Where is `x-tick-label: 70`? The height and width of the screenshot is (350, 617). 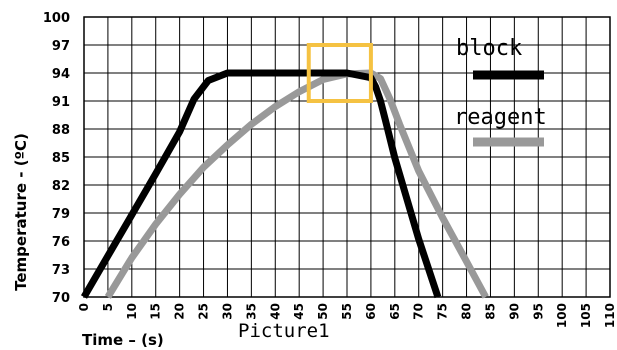
x-tick-label: 70 is located at coordinates (419, 311).